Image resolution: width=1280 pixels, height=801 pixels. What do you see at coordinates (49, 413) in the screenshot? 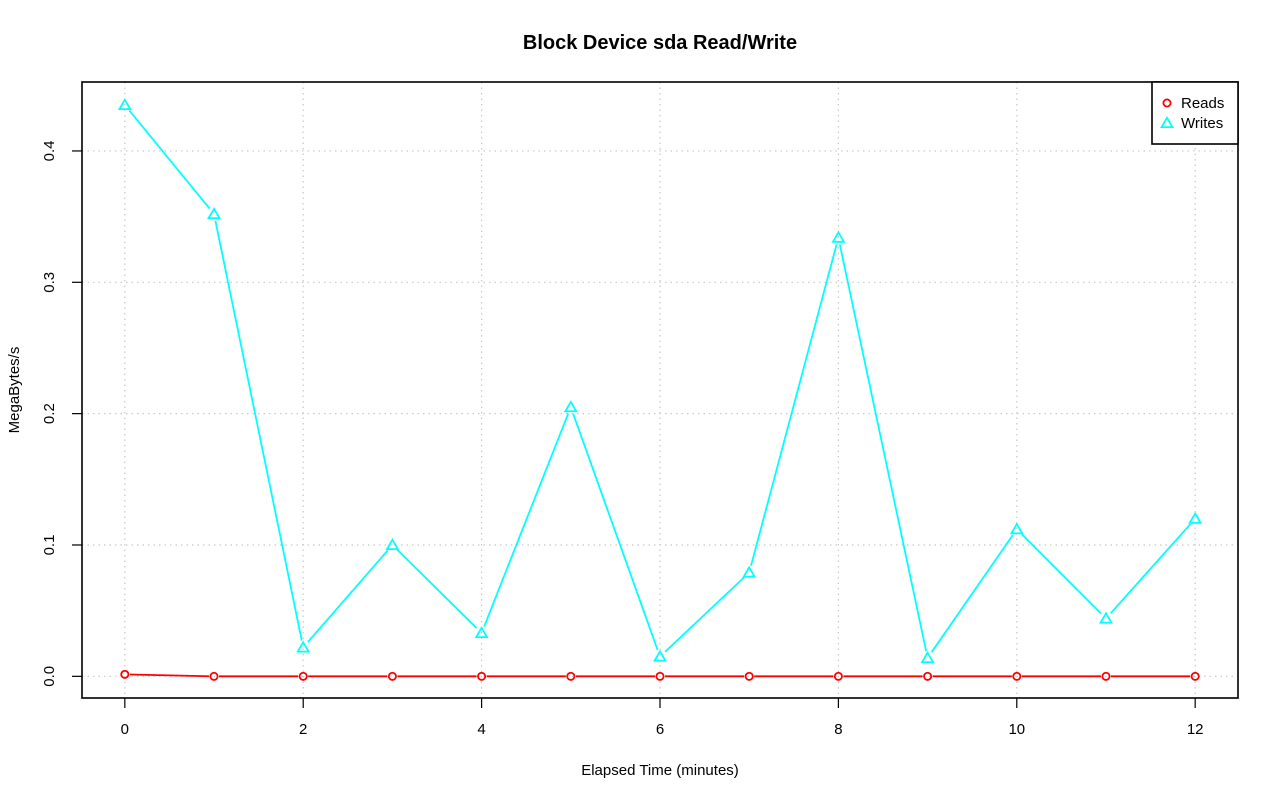
I see `y-tick-label: 0.2` at bounding box center [49, 413].